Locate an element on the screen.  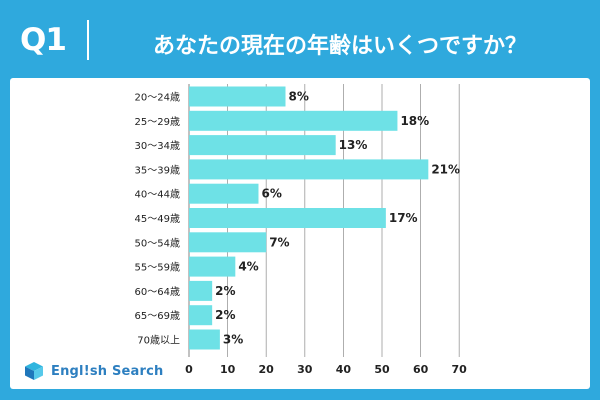
question-label: Q1 is located at coordinates (43, 40).